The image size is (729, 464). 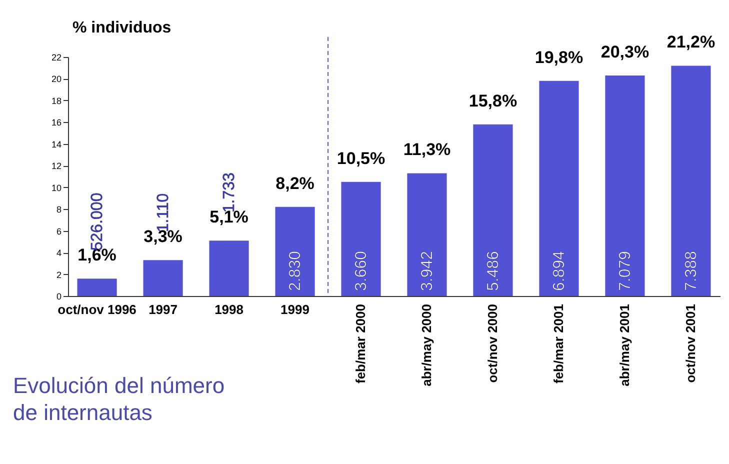 What do you see at coordinates (56, 144) in the screenshot?
I see `y-tick-label: 14` at bounding box center [56, 144].